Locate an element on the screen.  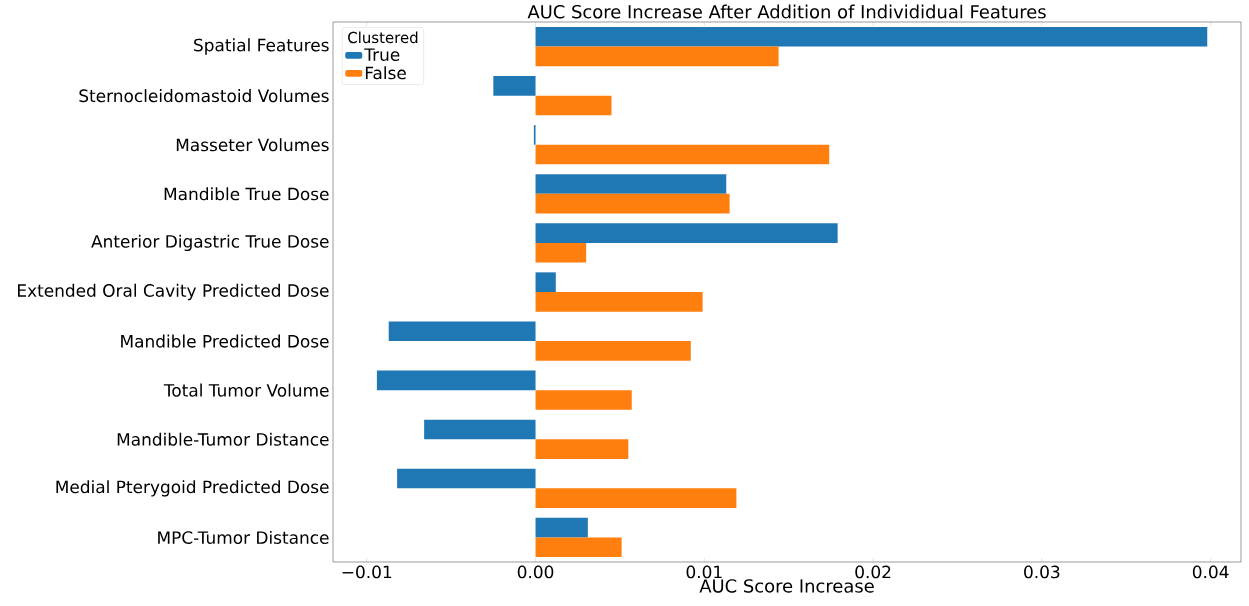
x-tick-label: 0.01 is located at coordinates (704, 572).